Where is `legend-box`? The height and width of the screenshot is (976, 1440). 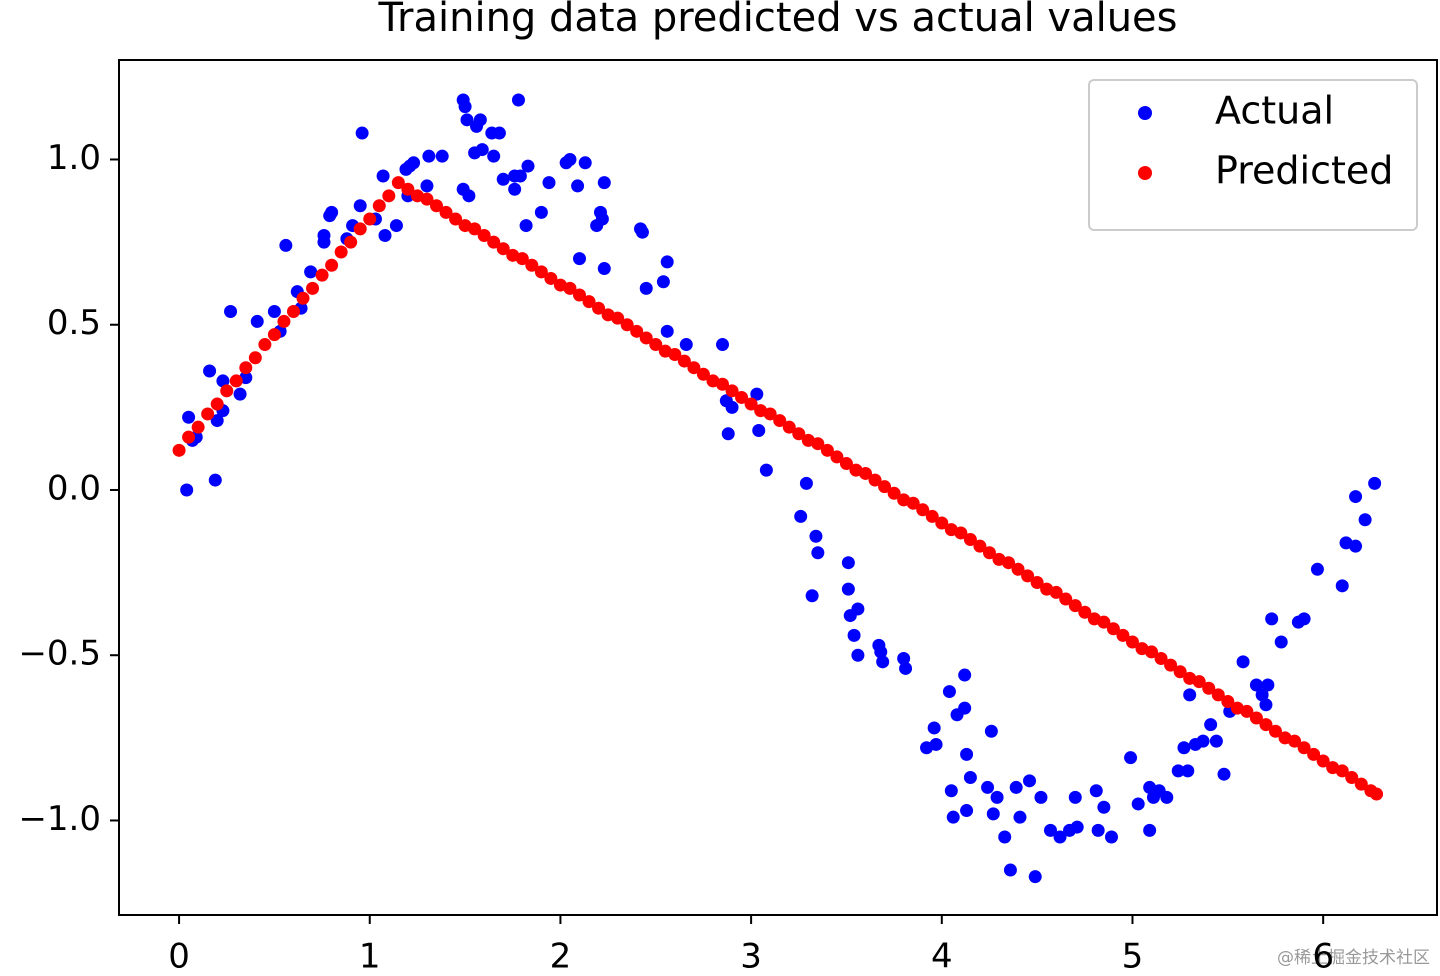
legend-box is located at coordinates (1253, 155).